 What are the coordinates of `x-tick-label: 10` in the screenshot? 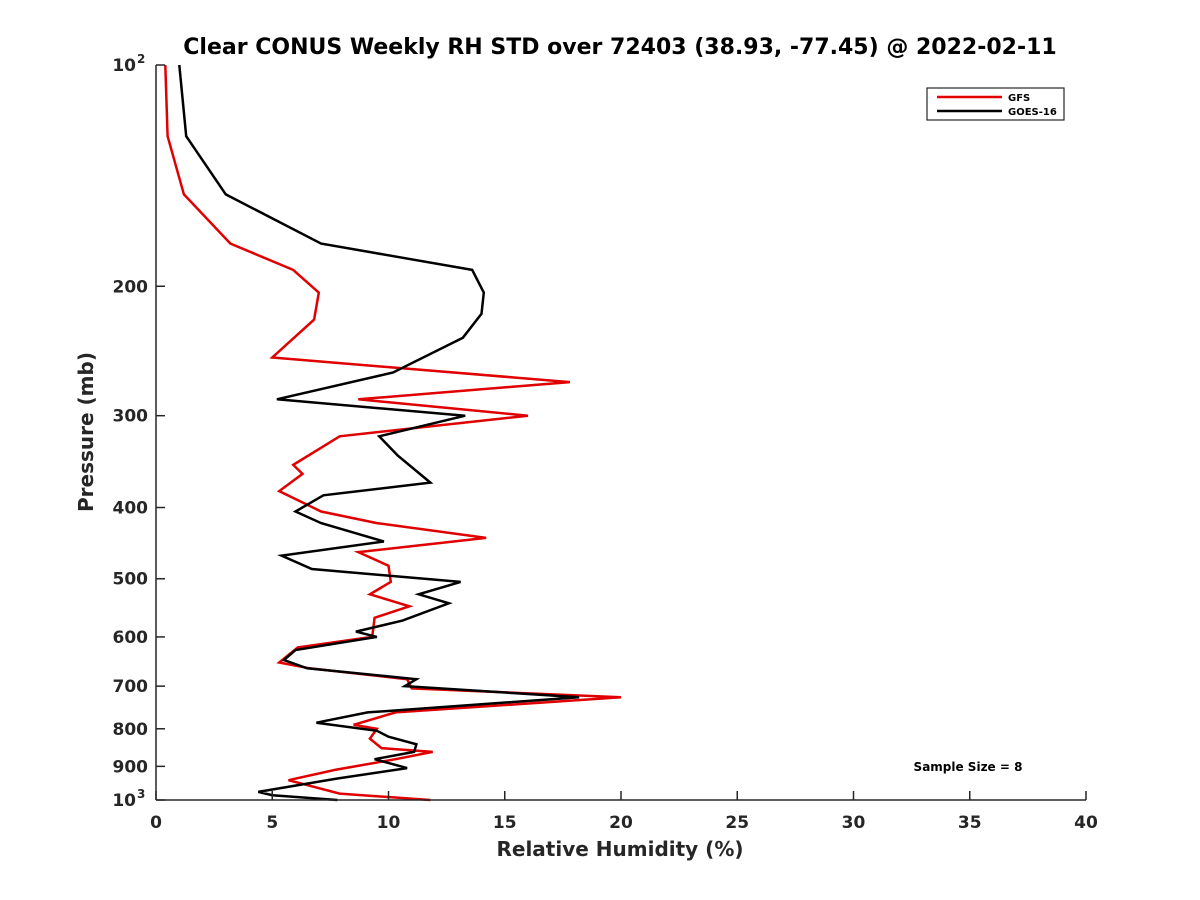 It's located at (389, 823).